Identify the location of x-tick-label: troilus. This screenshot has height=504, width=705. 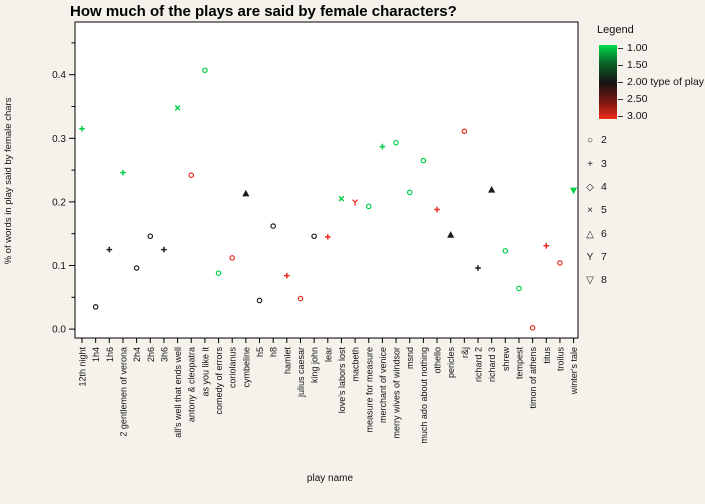
(560, 359).